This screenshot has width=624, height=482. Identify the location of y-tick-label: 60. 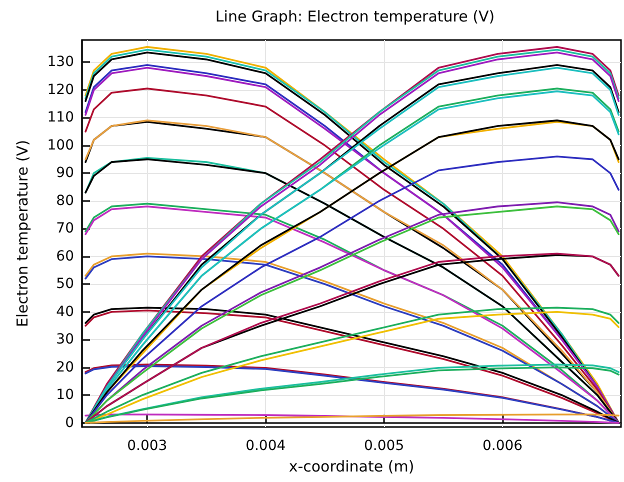
(65, 256).